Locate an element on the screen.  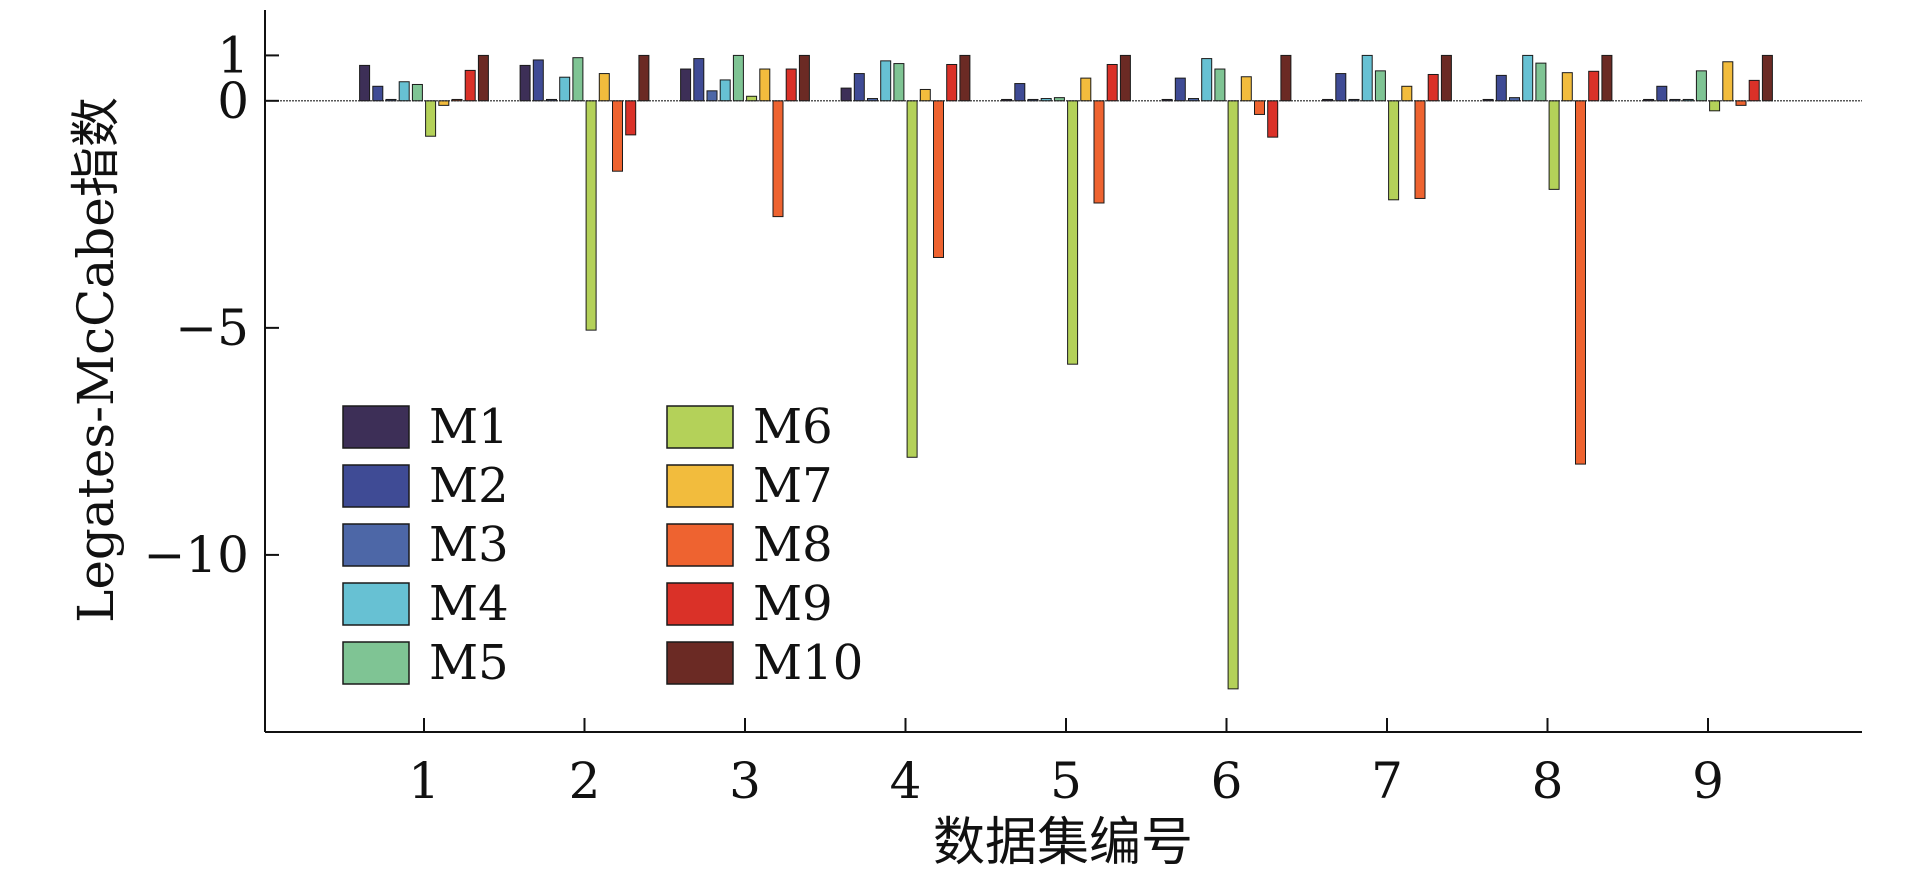
legend-swatch-m1 is located at coordinates (376, 427).